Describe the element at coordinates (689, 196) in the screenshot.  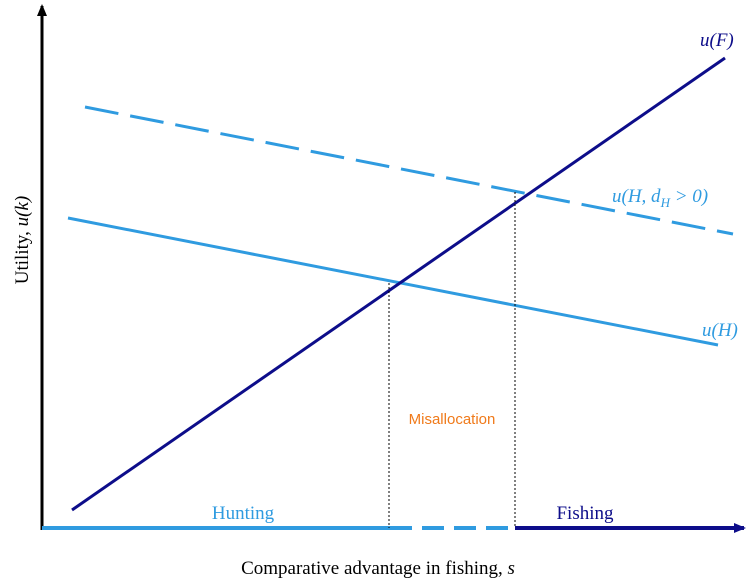
I see `label-part: > 0)` at that location.